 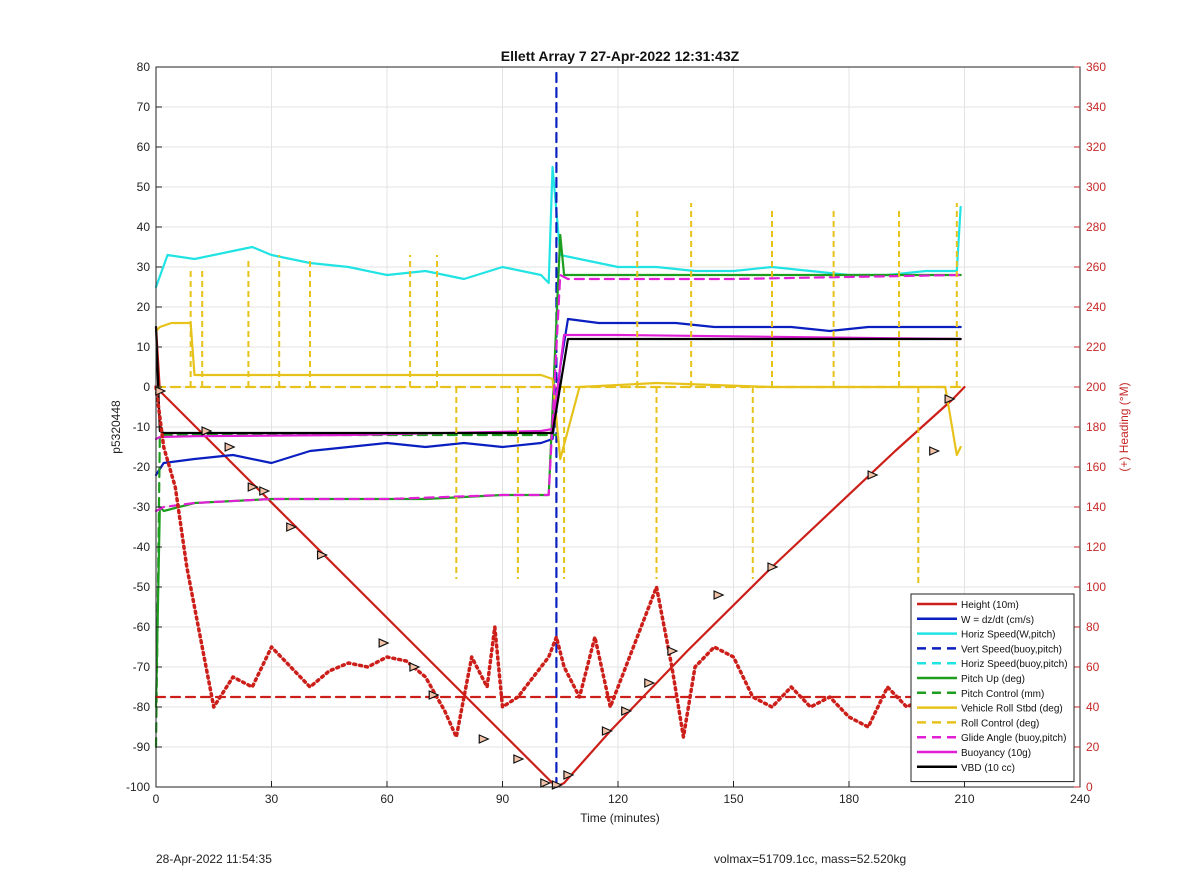 I want to click on y-tick-label-left: -10, so click(x=142, y=427).